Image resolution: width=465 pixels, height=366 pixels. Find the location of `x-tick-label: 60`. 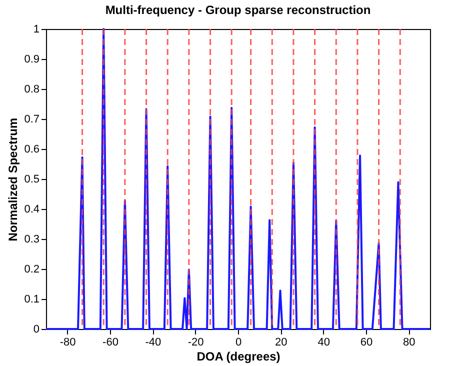

x-tick-label: 60 is located at coordinates (366, 342).